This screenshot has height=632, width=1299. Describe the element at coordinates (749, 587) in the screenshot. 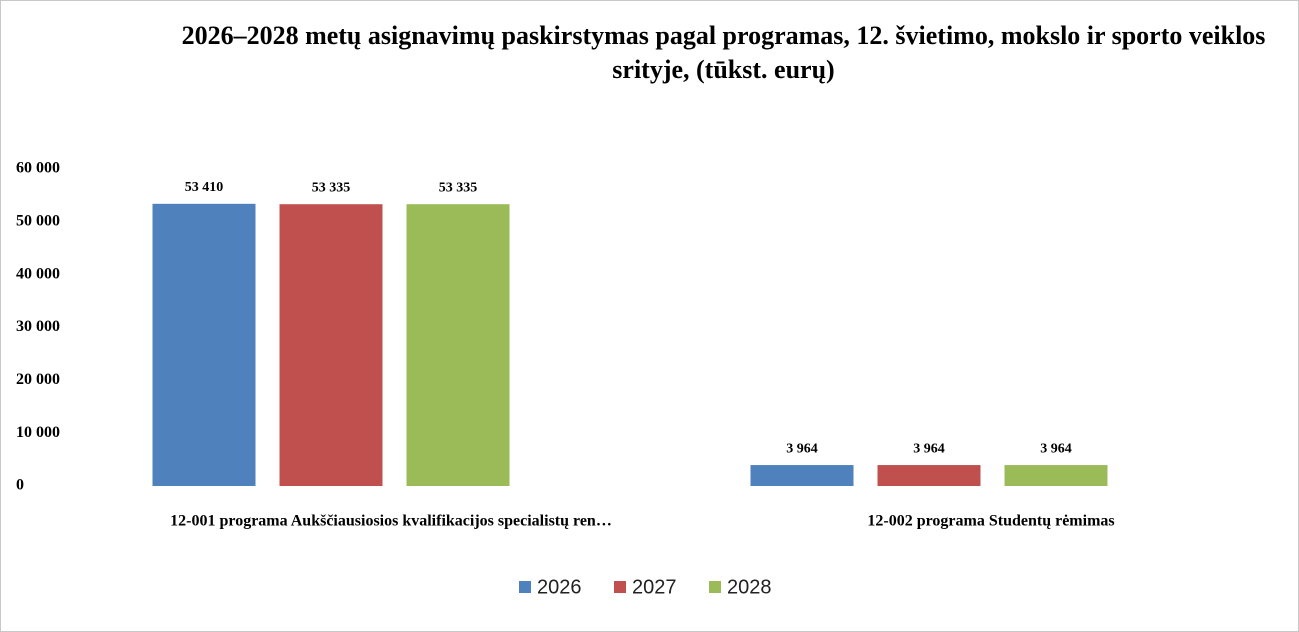

I see `legend-label: 2028` at that location.